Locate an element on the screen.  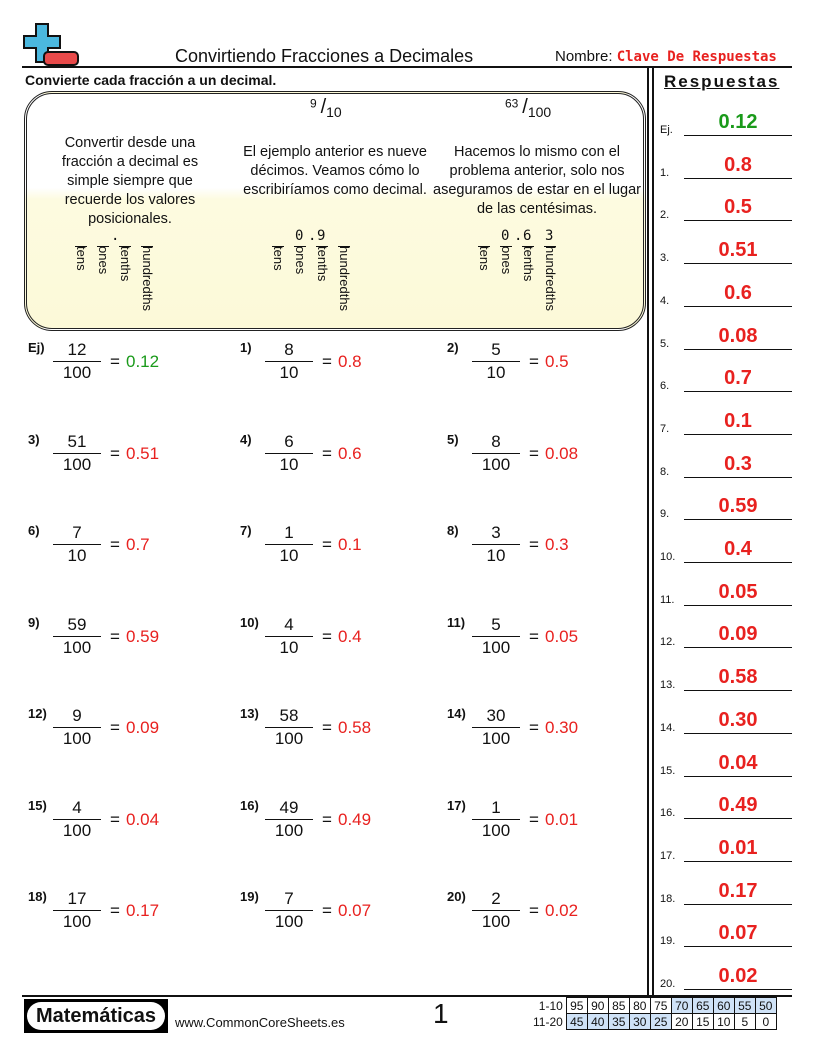
score-cell: 45 is located at coordinates (576, 1021).